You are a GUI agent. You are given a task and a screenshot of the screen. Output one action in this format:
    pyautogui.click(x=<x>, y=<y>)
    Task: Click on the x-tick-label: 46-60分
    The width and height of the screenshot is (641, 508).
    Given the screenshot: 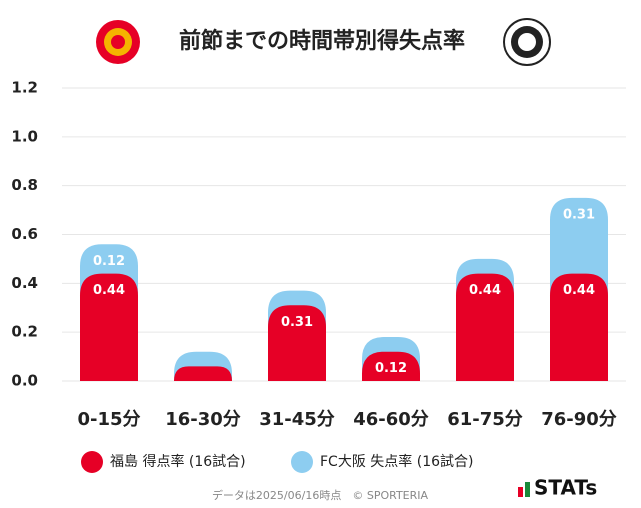 What is the action you would take?
    pyautogui.click(x=391, y=419)
    